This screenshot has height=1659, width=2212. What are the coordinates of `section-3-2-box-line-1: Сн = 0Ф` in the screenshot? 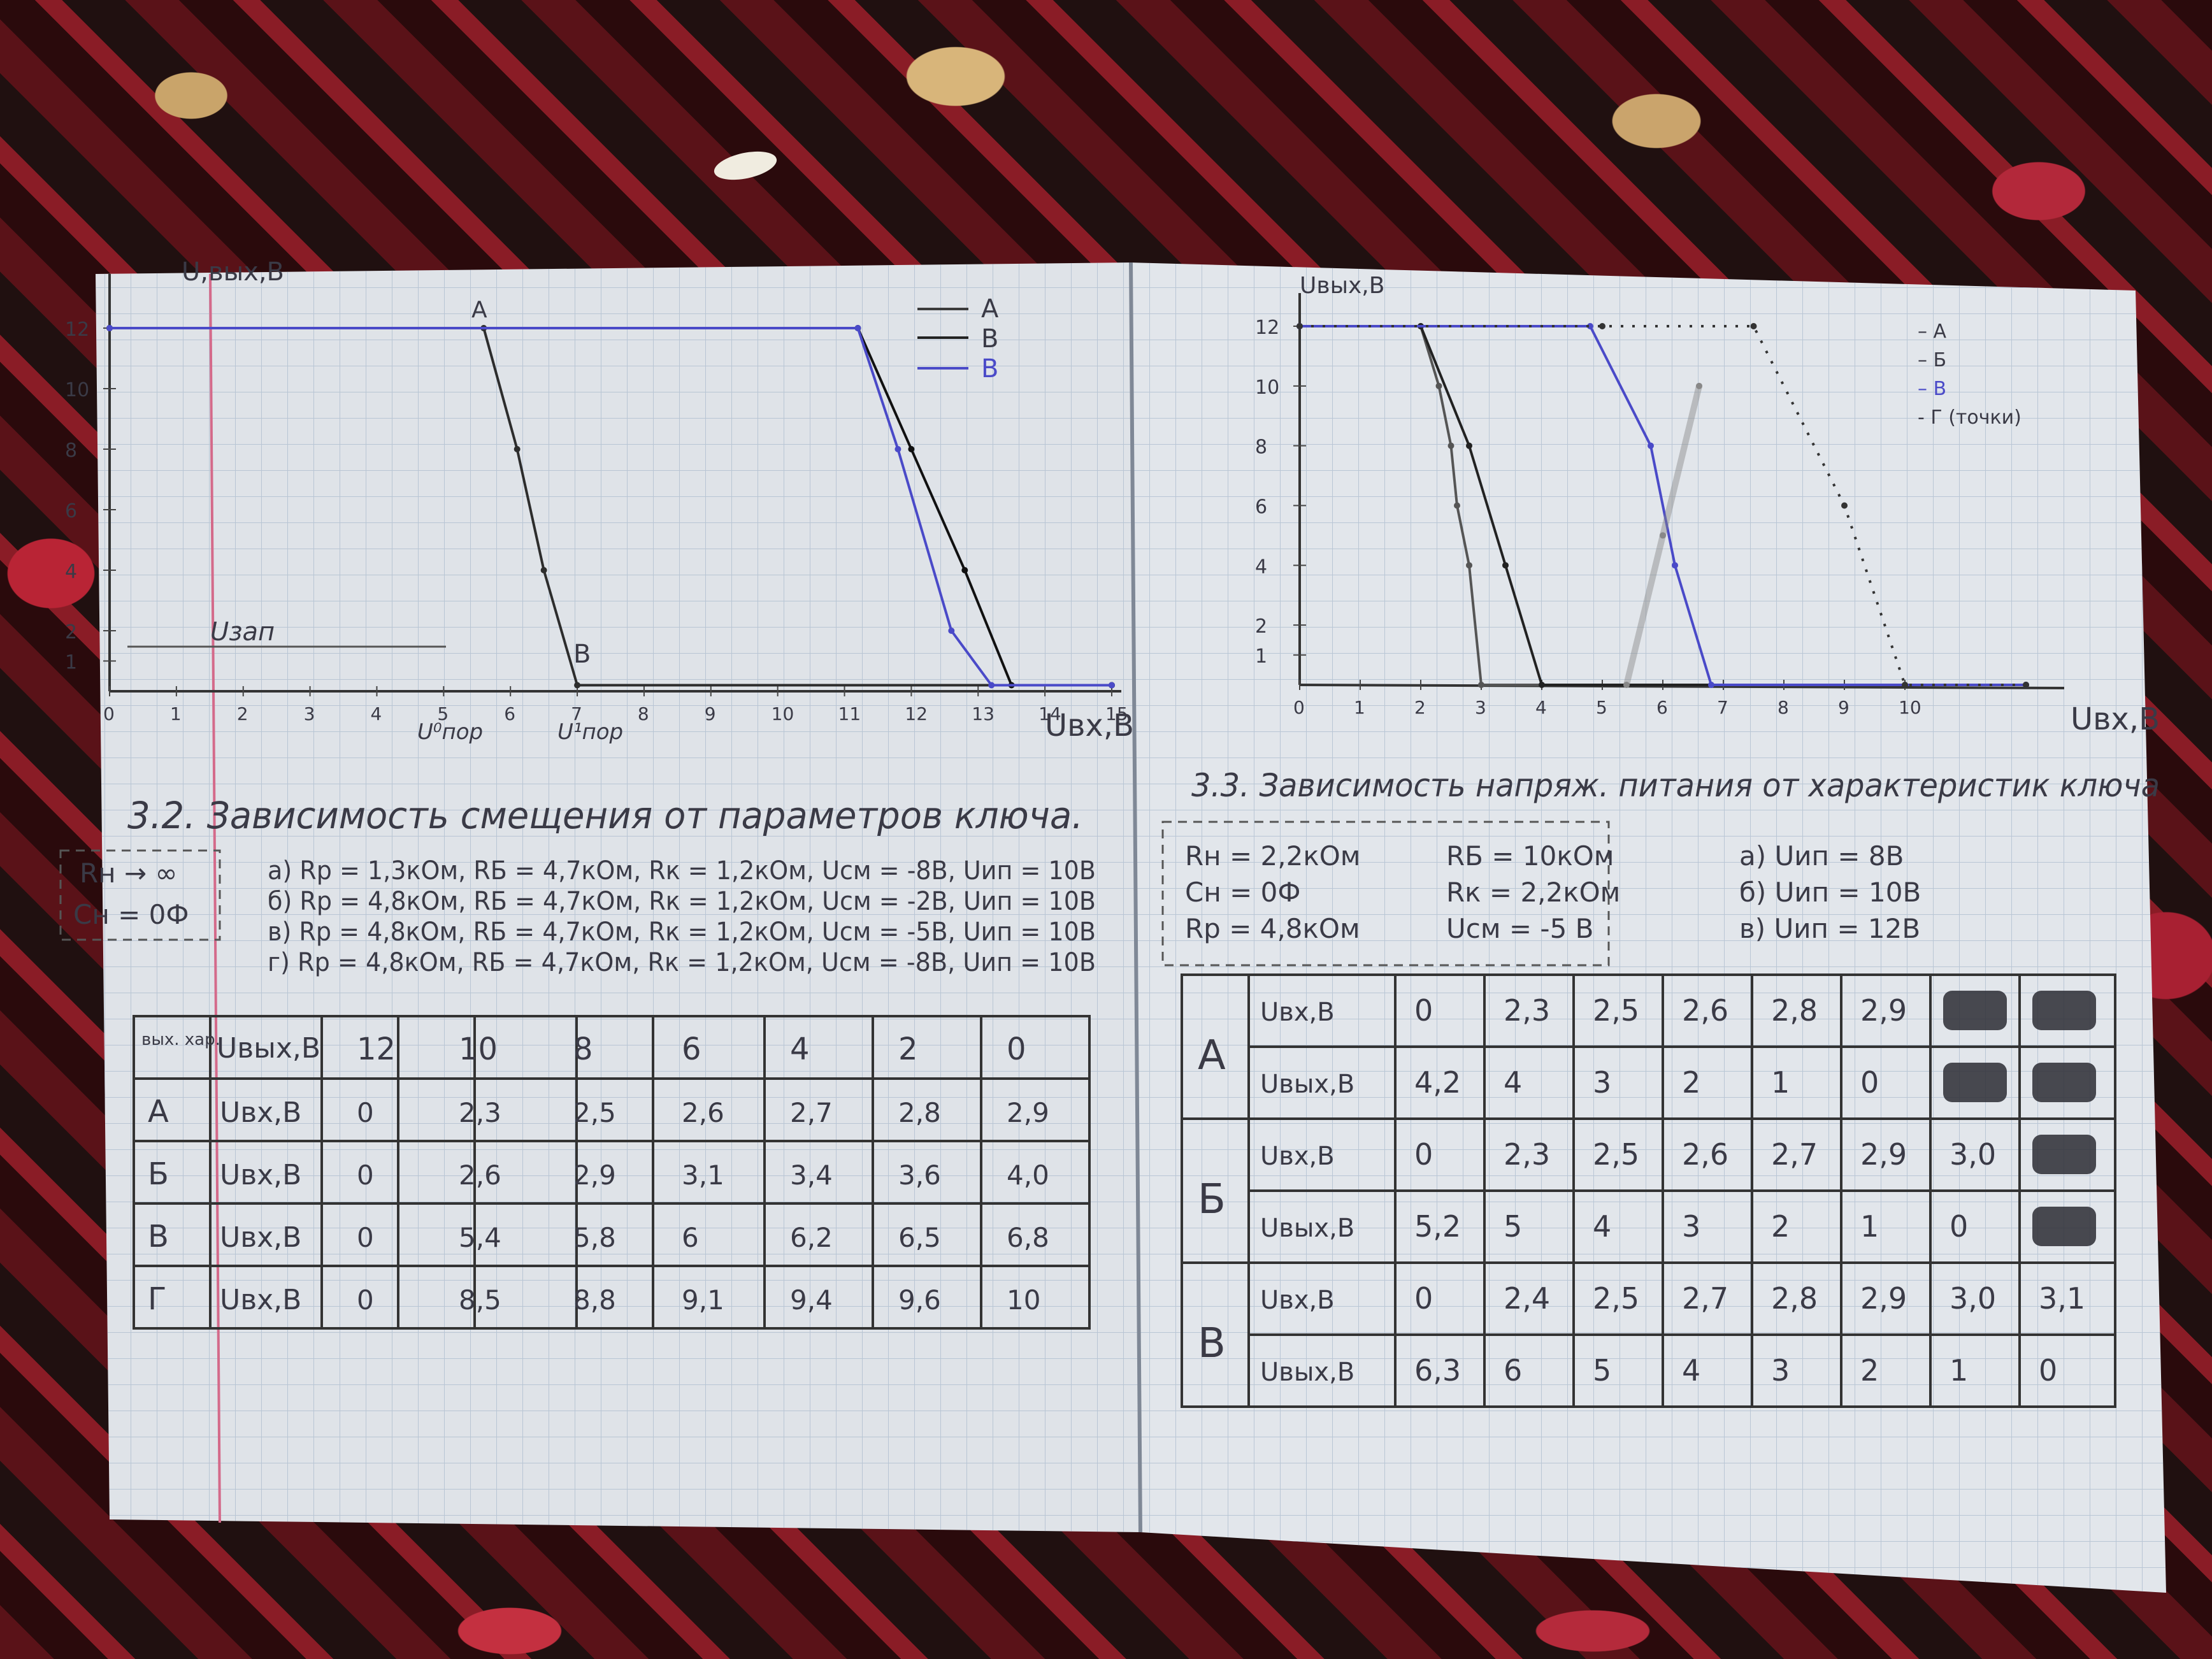 It's located at (131, 914).